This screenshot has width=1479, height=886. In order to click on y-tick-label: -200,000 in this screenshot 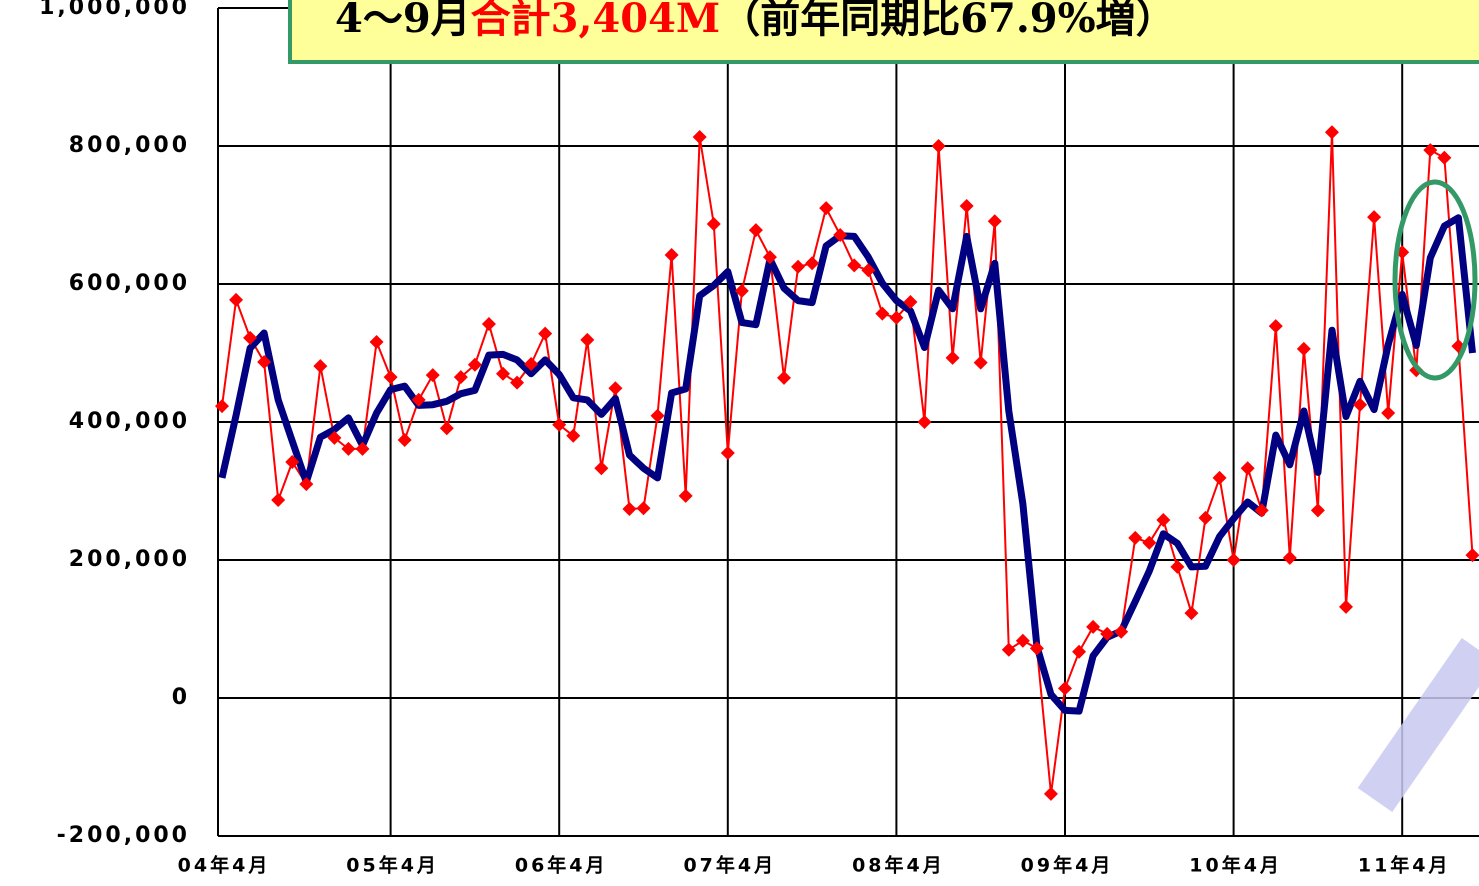, I will do `click(123, 835)`.